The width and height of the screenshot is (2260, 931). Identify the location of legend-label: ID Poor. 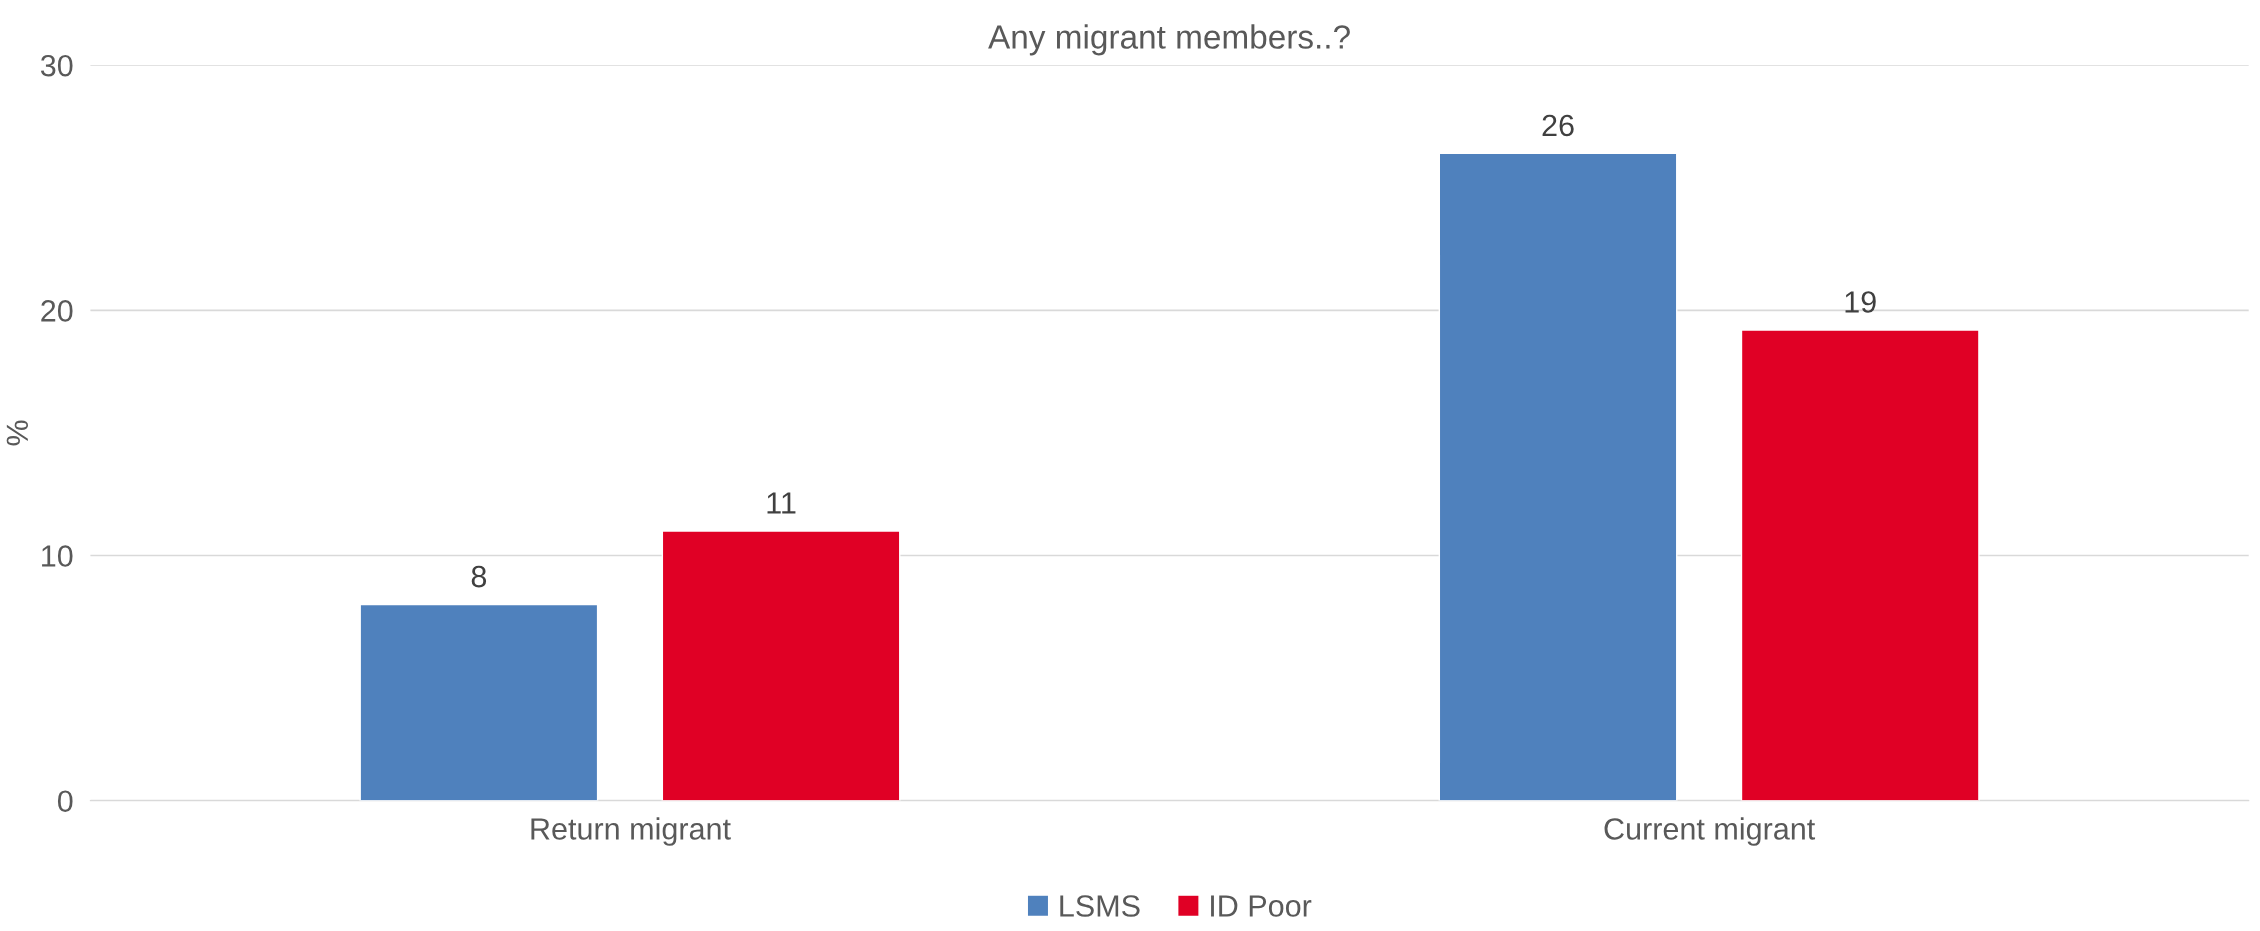
(1261, 906).